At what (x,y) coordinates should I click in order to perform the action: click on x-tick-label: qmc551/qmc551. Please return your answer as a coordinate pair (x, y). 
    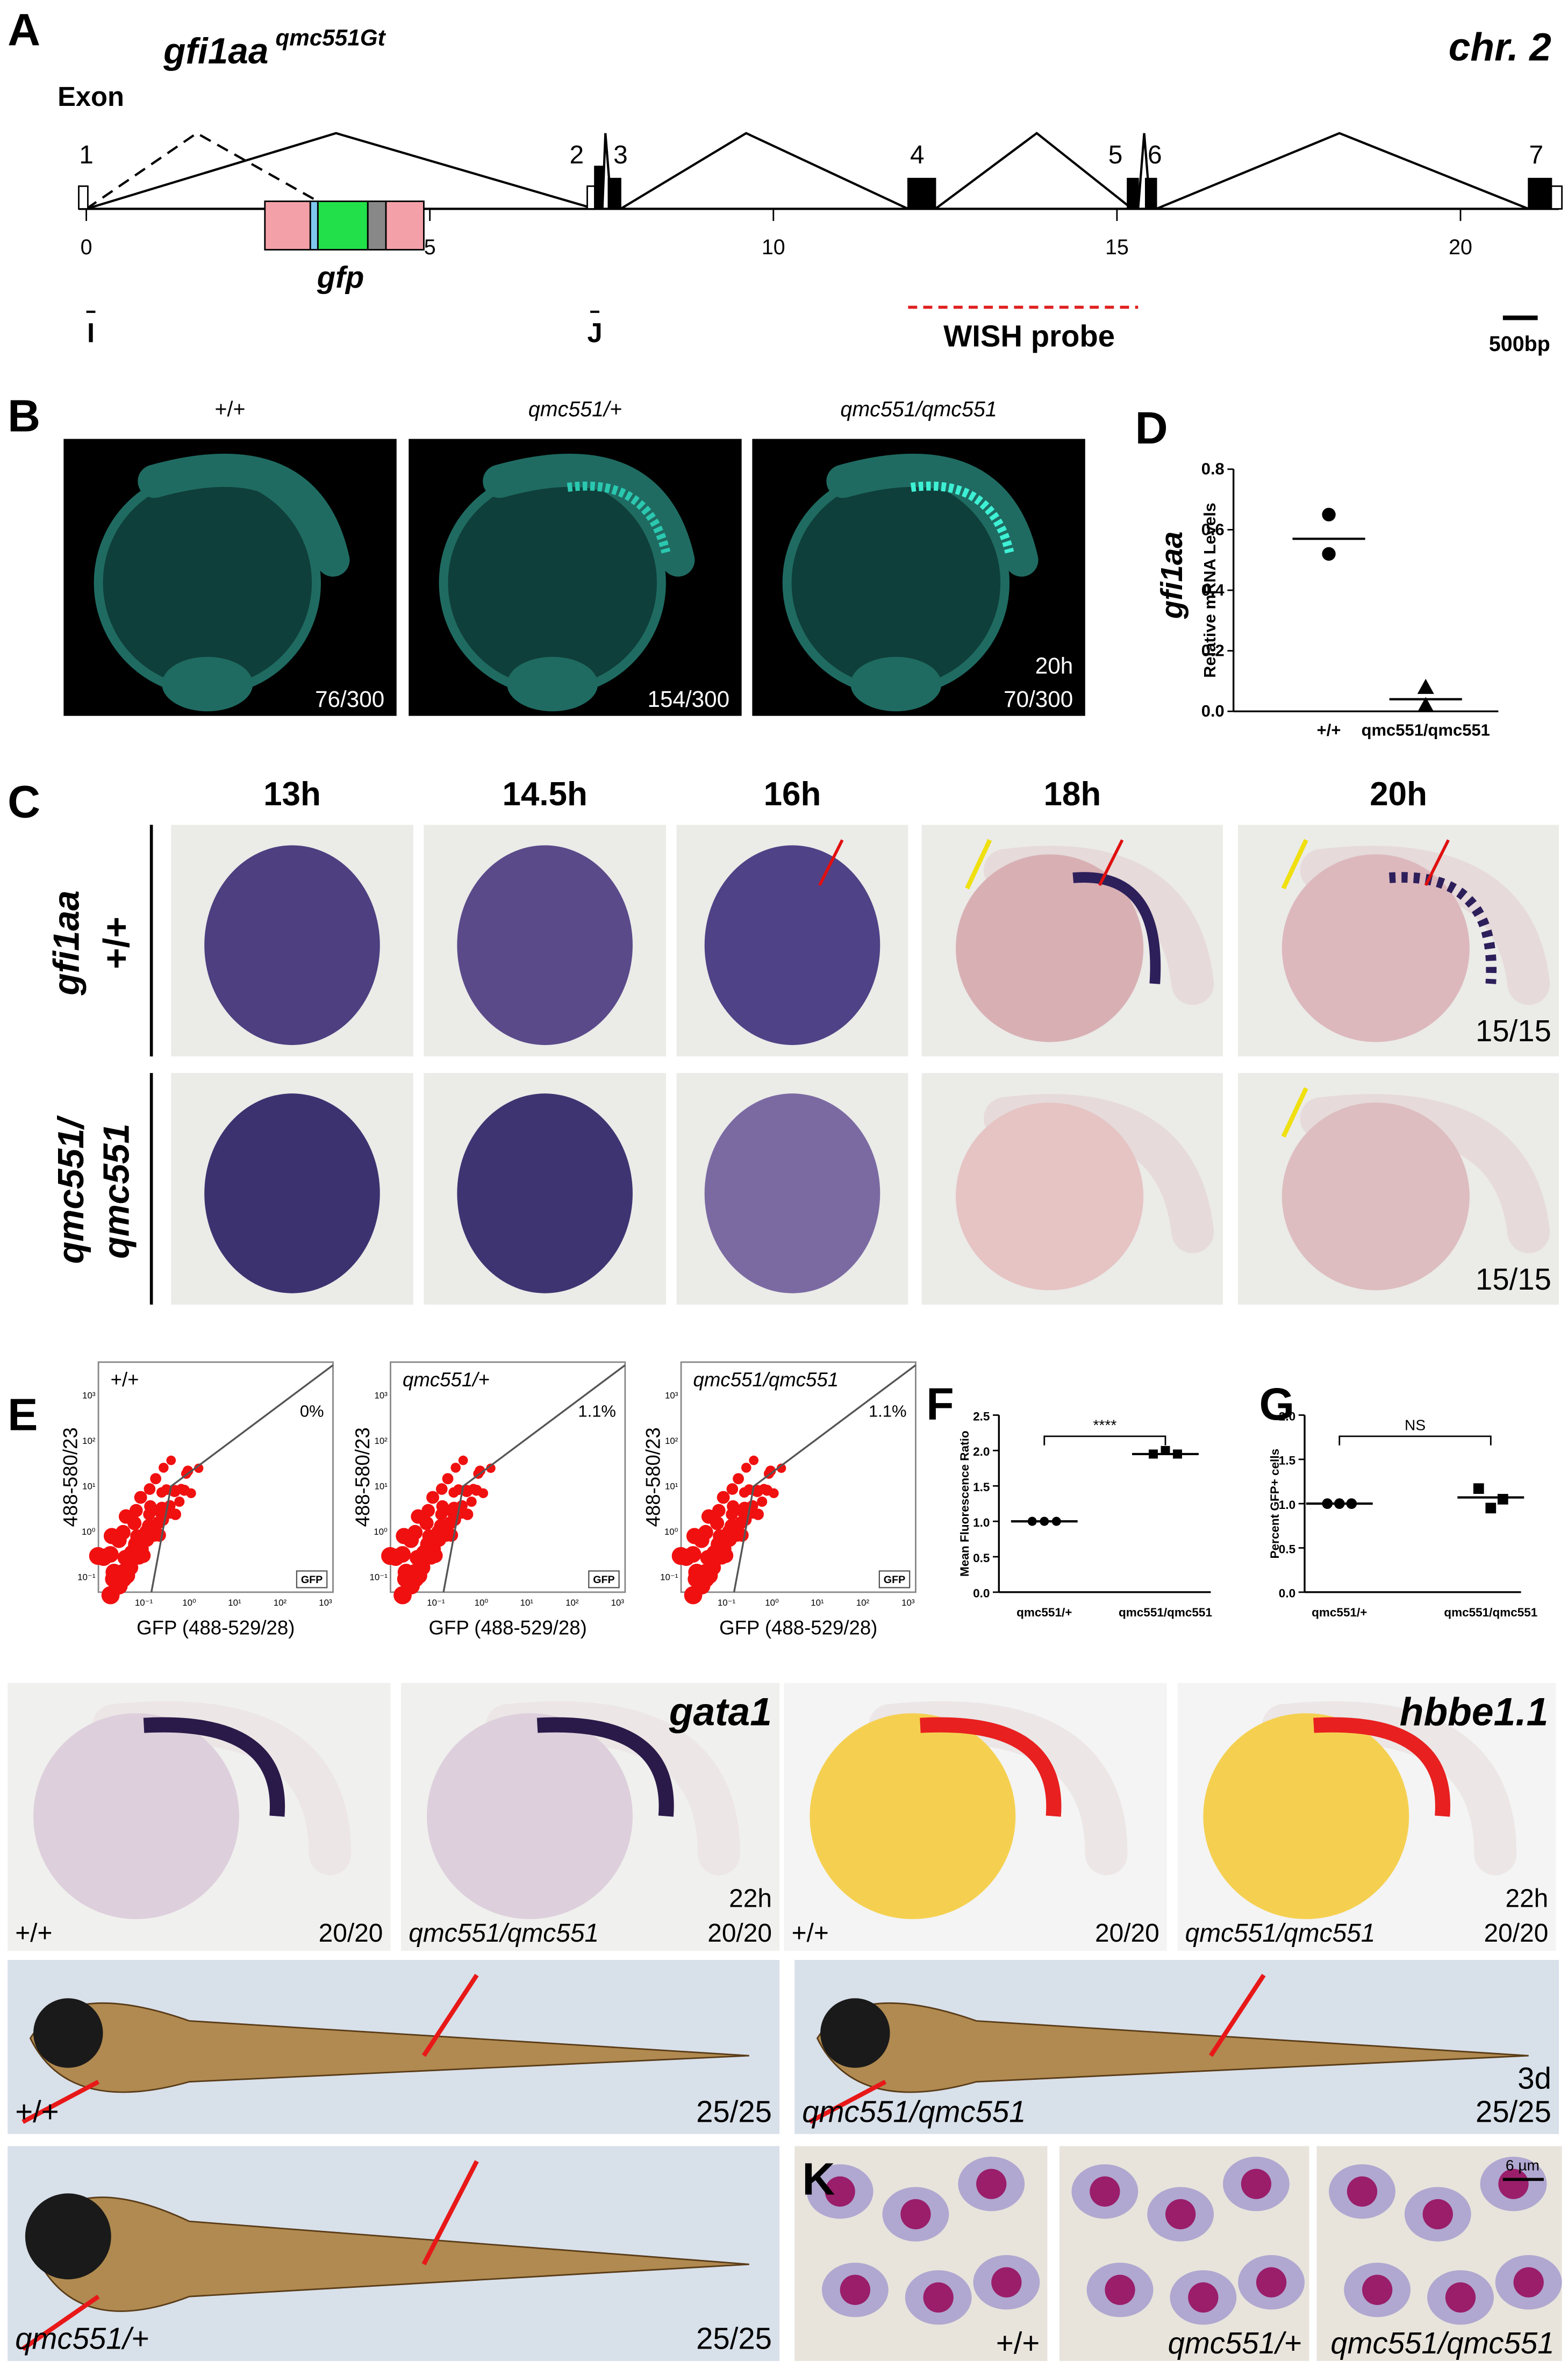
    Looking at the image, I should click on (1165, 1612).